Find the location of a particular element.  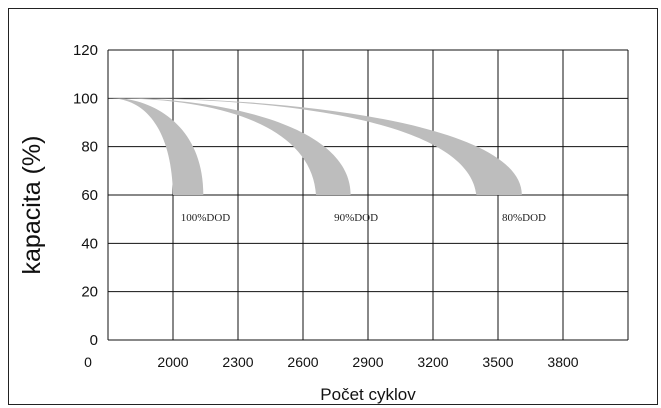

x-tick-label: 3800 is located at coordinates (562, 362).